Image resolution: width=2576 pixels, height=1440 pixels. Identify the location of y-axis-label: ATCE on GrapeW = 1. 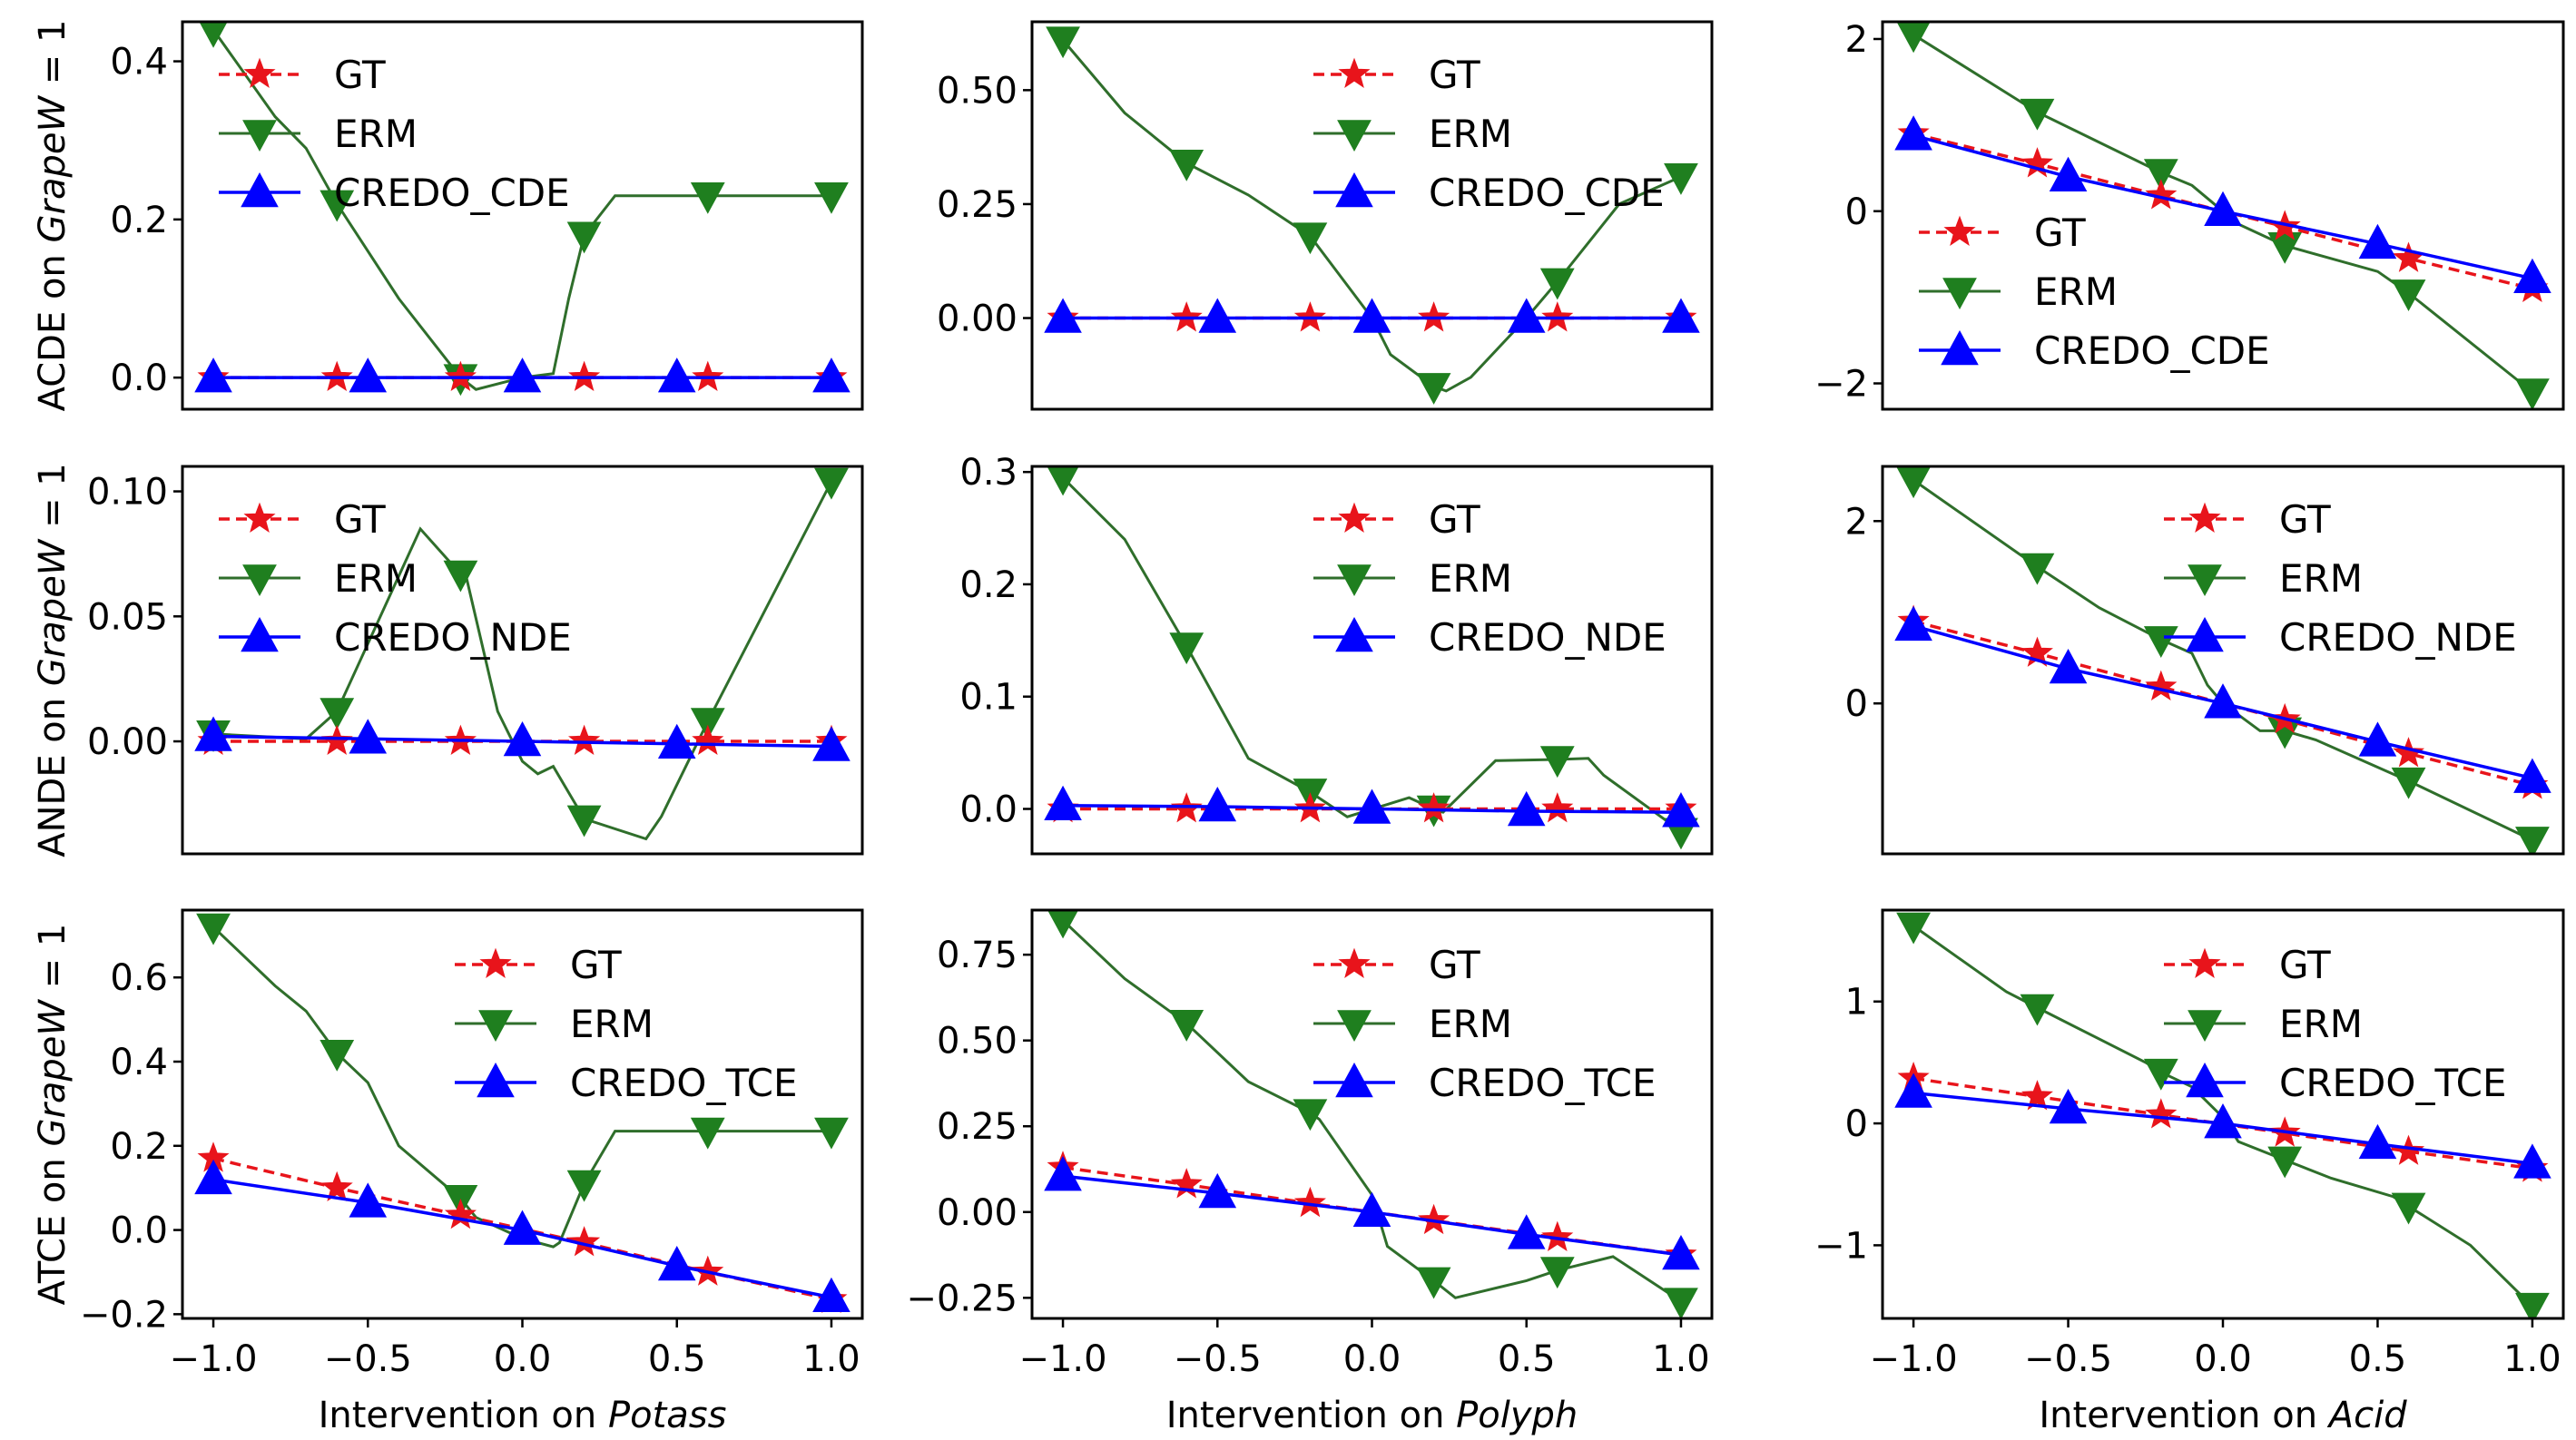
(53, 1115).